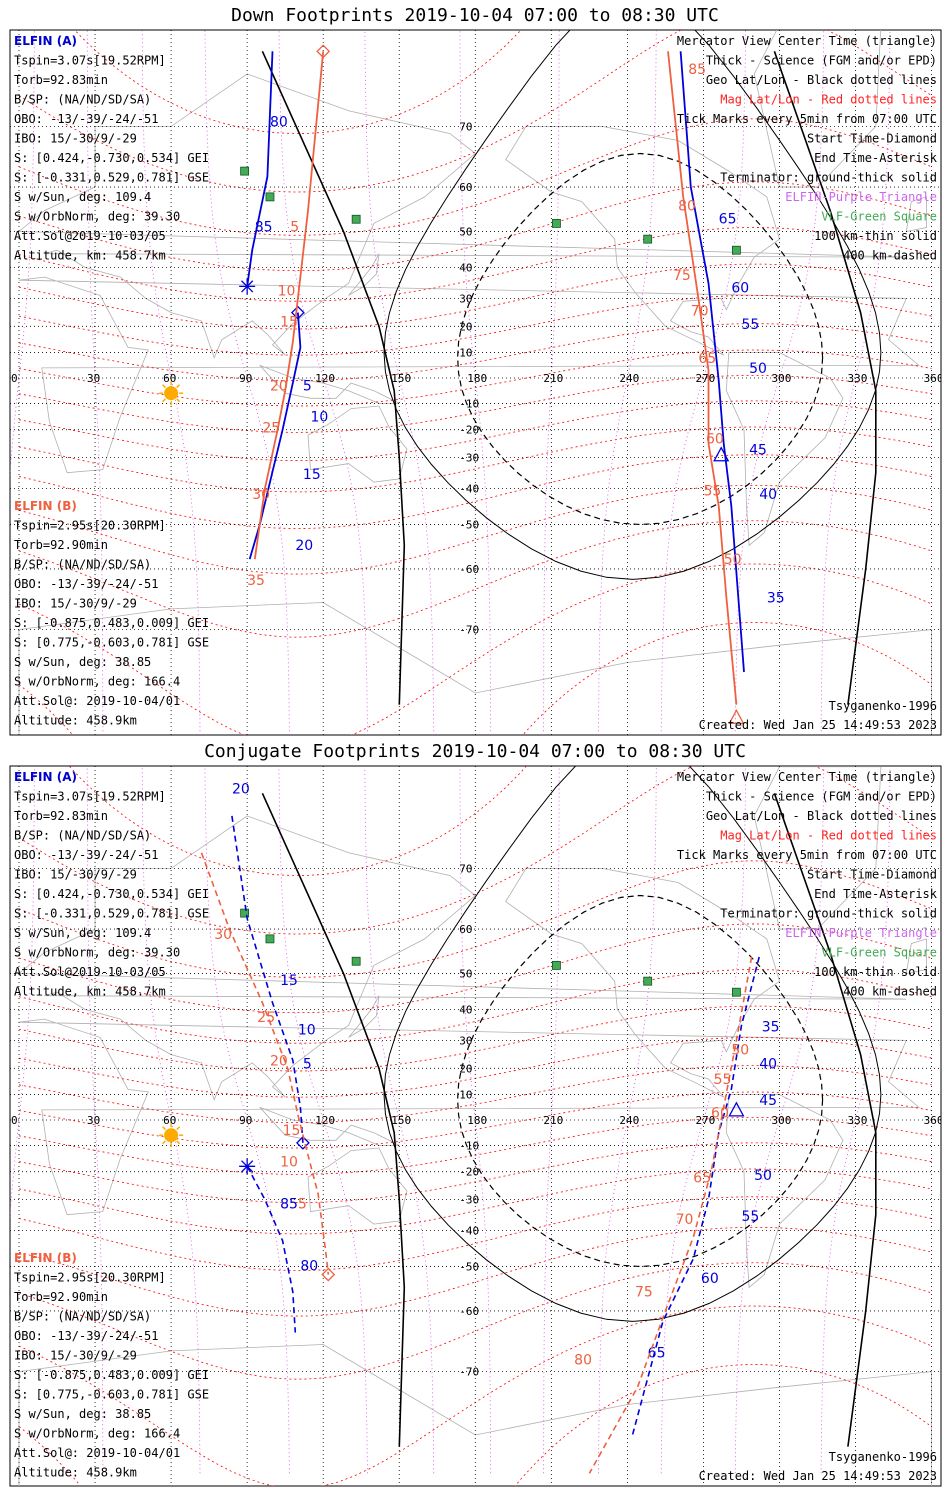  Describe the element at coordinates (821, 61) in the screenshot. I see `legend-line: Thick - Science (FGM and/or EPD)` at that location.